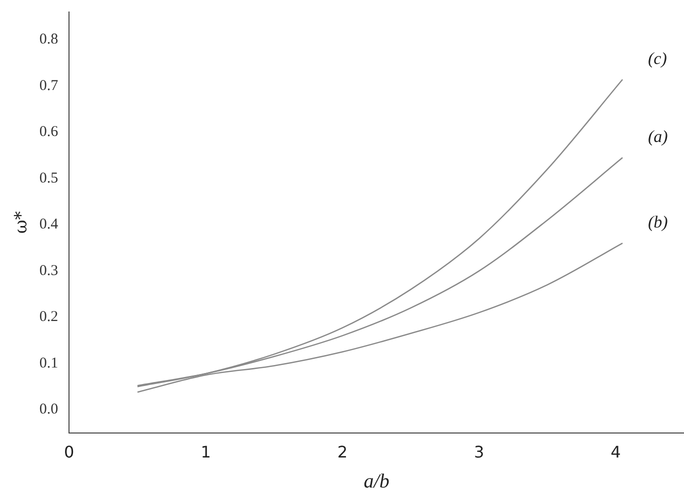  Describe the element at coordinates (48, 317) in the screenshot. I see `y-tick-label: 0.2` at that location.